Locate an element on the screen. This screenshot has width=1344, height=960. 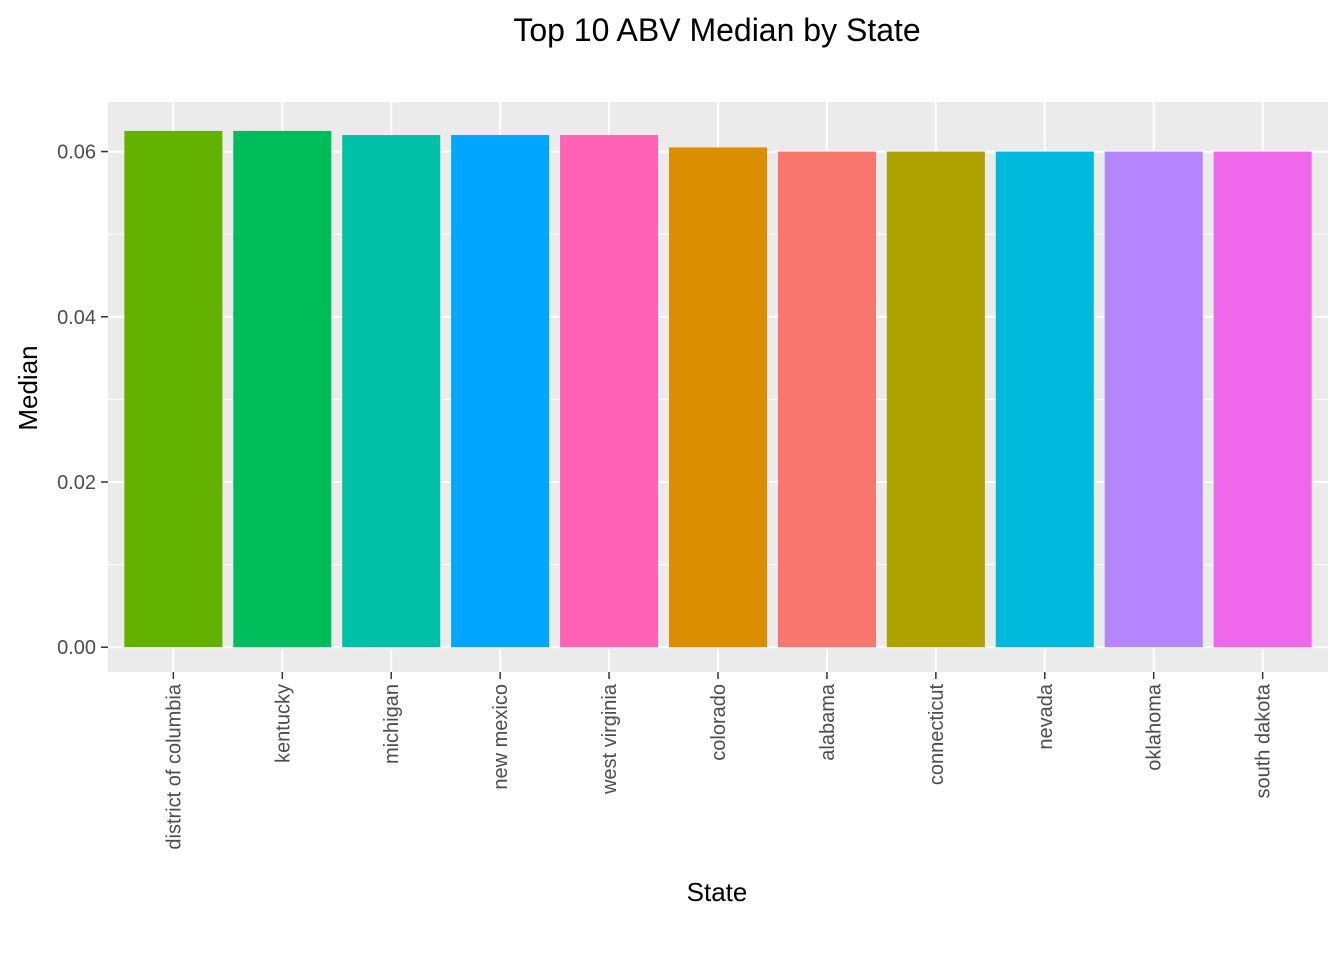
x-tick-label: colorado is located at coordinates (719, 722).